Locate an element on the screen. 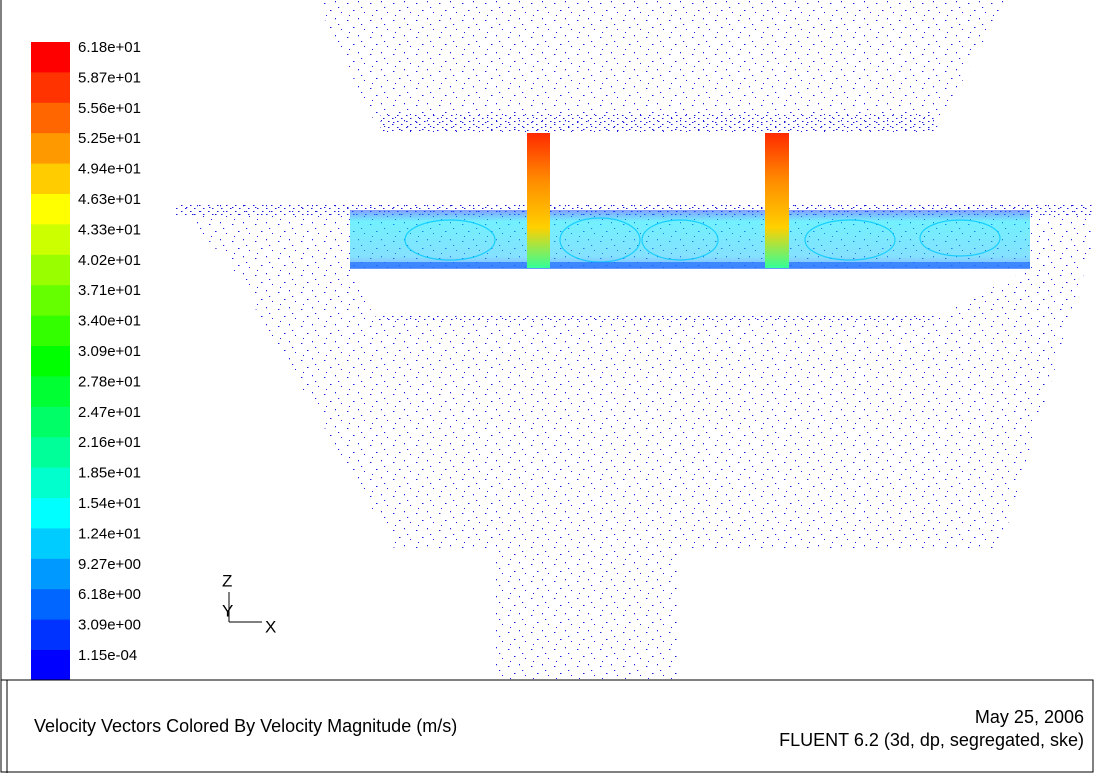 Image resolution: width=1094 pixels, height=778 pixels. outlet-domain is located at coordinates (587, 615).